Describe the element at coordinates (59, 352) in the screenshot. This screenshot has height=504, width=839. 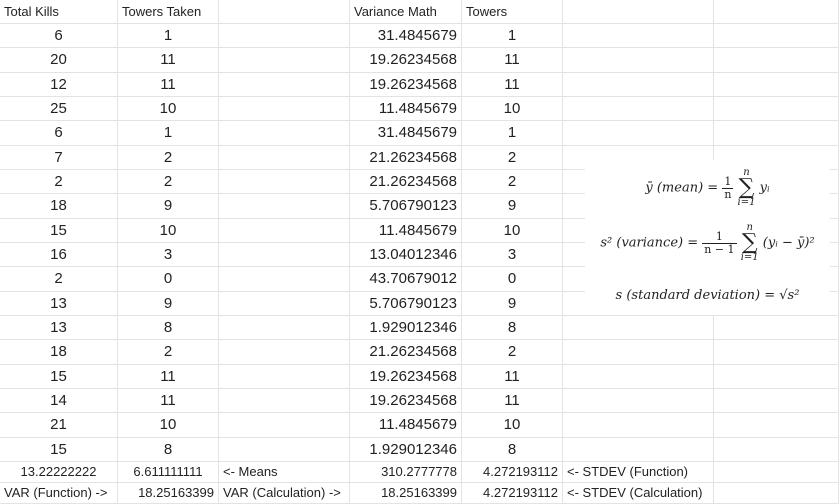
I see `cell-total-kills: 18` at that location.